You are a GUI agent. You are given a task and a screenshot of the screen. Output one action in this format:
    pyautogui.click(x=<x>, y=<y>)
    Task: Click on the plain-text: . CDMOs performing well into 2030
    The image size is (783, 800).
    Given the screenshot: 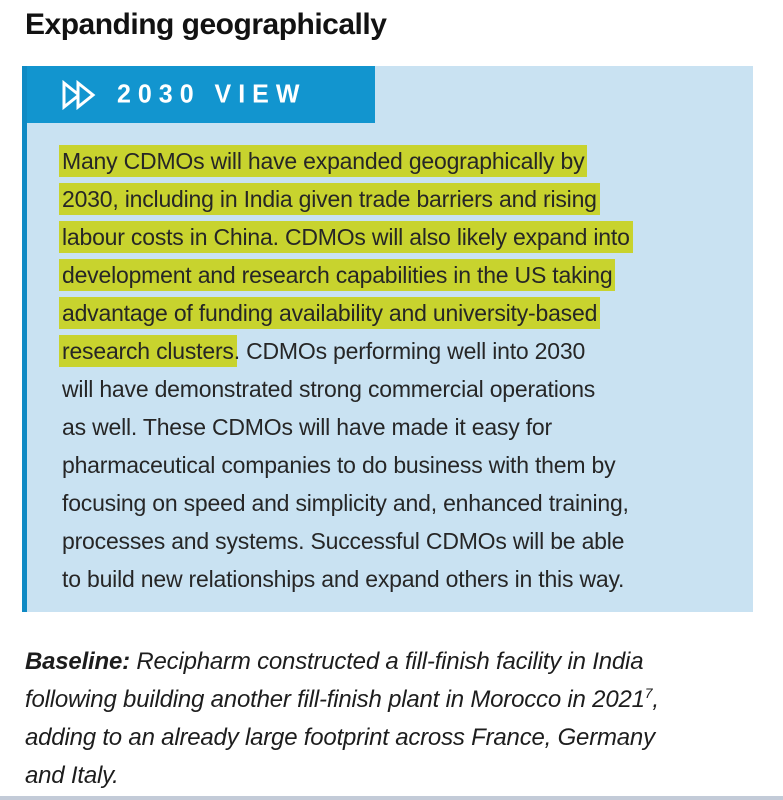 What is the action you would take?
    pyautogui.click(x=409, y=351)
    